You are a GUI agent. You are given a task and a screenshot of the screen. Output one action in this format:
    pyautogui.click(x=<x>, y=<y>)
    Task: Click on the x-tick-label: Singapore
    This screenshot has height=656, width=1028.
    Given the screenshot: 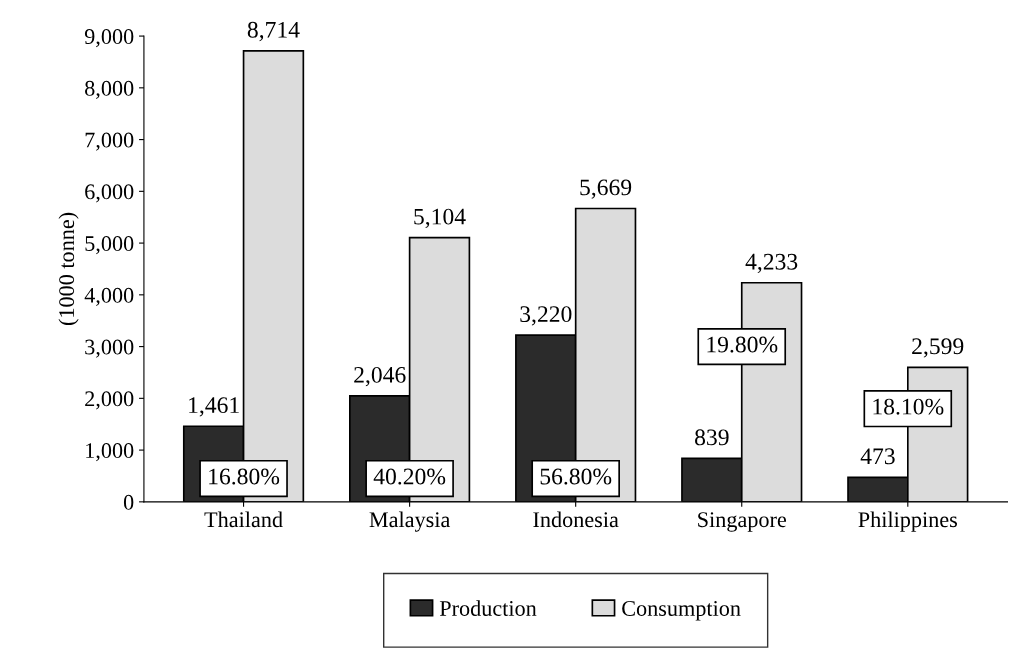 What is the action you would take?
    pyautogui.click(x=742, y=522)
    